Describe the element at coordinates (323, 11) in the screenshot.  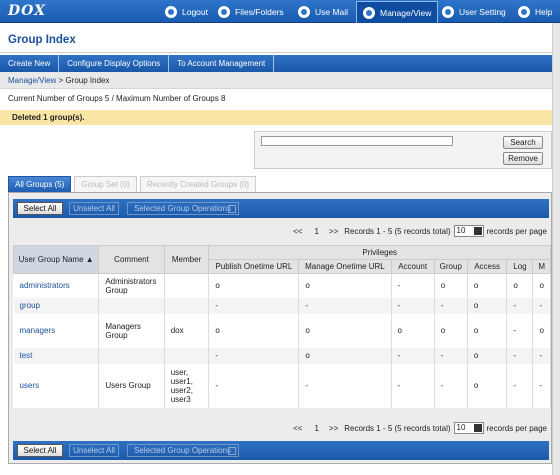
I see `nav-use-mail: Use Mail` at that location.